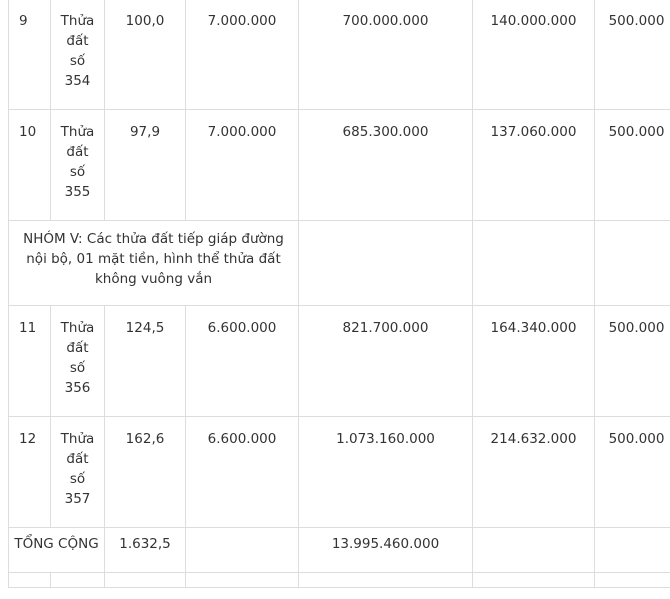 This screenshot has width=670, height=599. What do you see at coordinates (145, 472) in the screenshot?
I see `area-cell: 162,6` at bounding box center [145, 472].